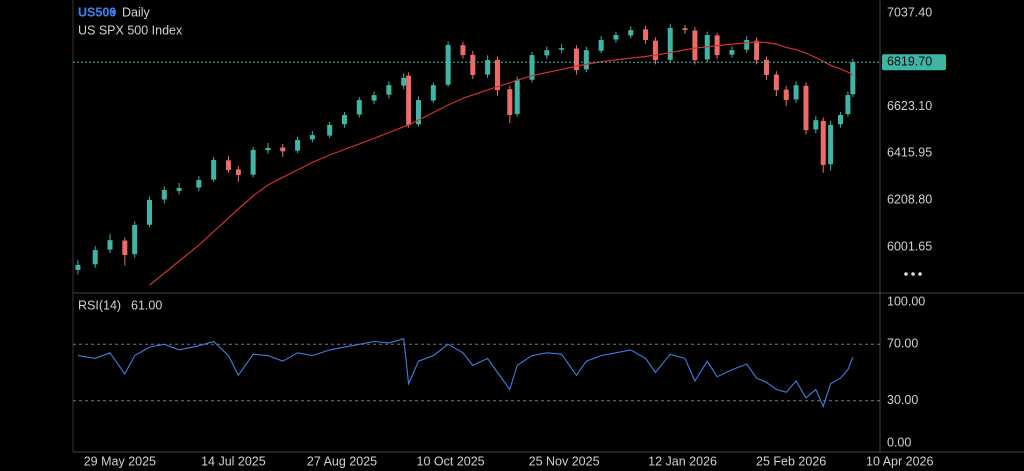 The height and width of the screenshot is (471, 1024). What do you see at coordinates (99, 305) in the screenshot?
I see `indicator-title: RSI(14)` at bounding box center [99, 305].